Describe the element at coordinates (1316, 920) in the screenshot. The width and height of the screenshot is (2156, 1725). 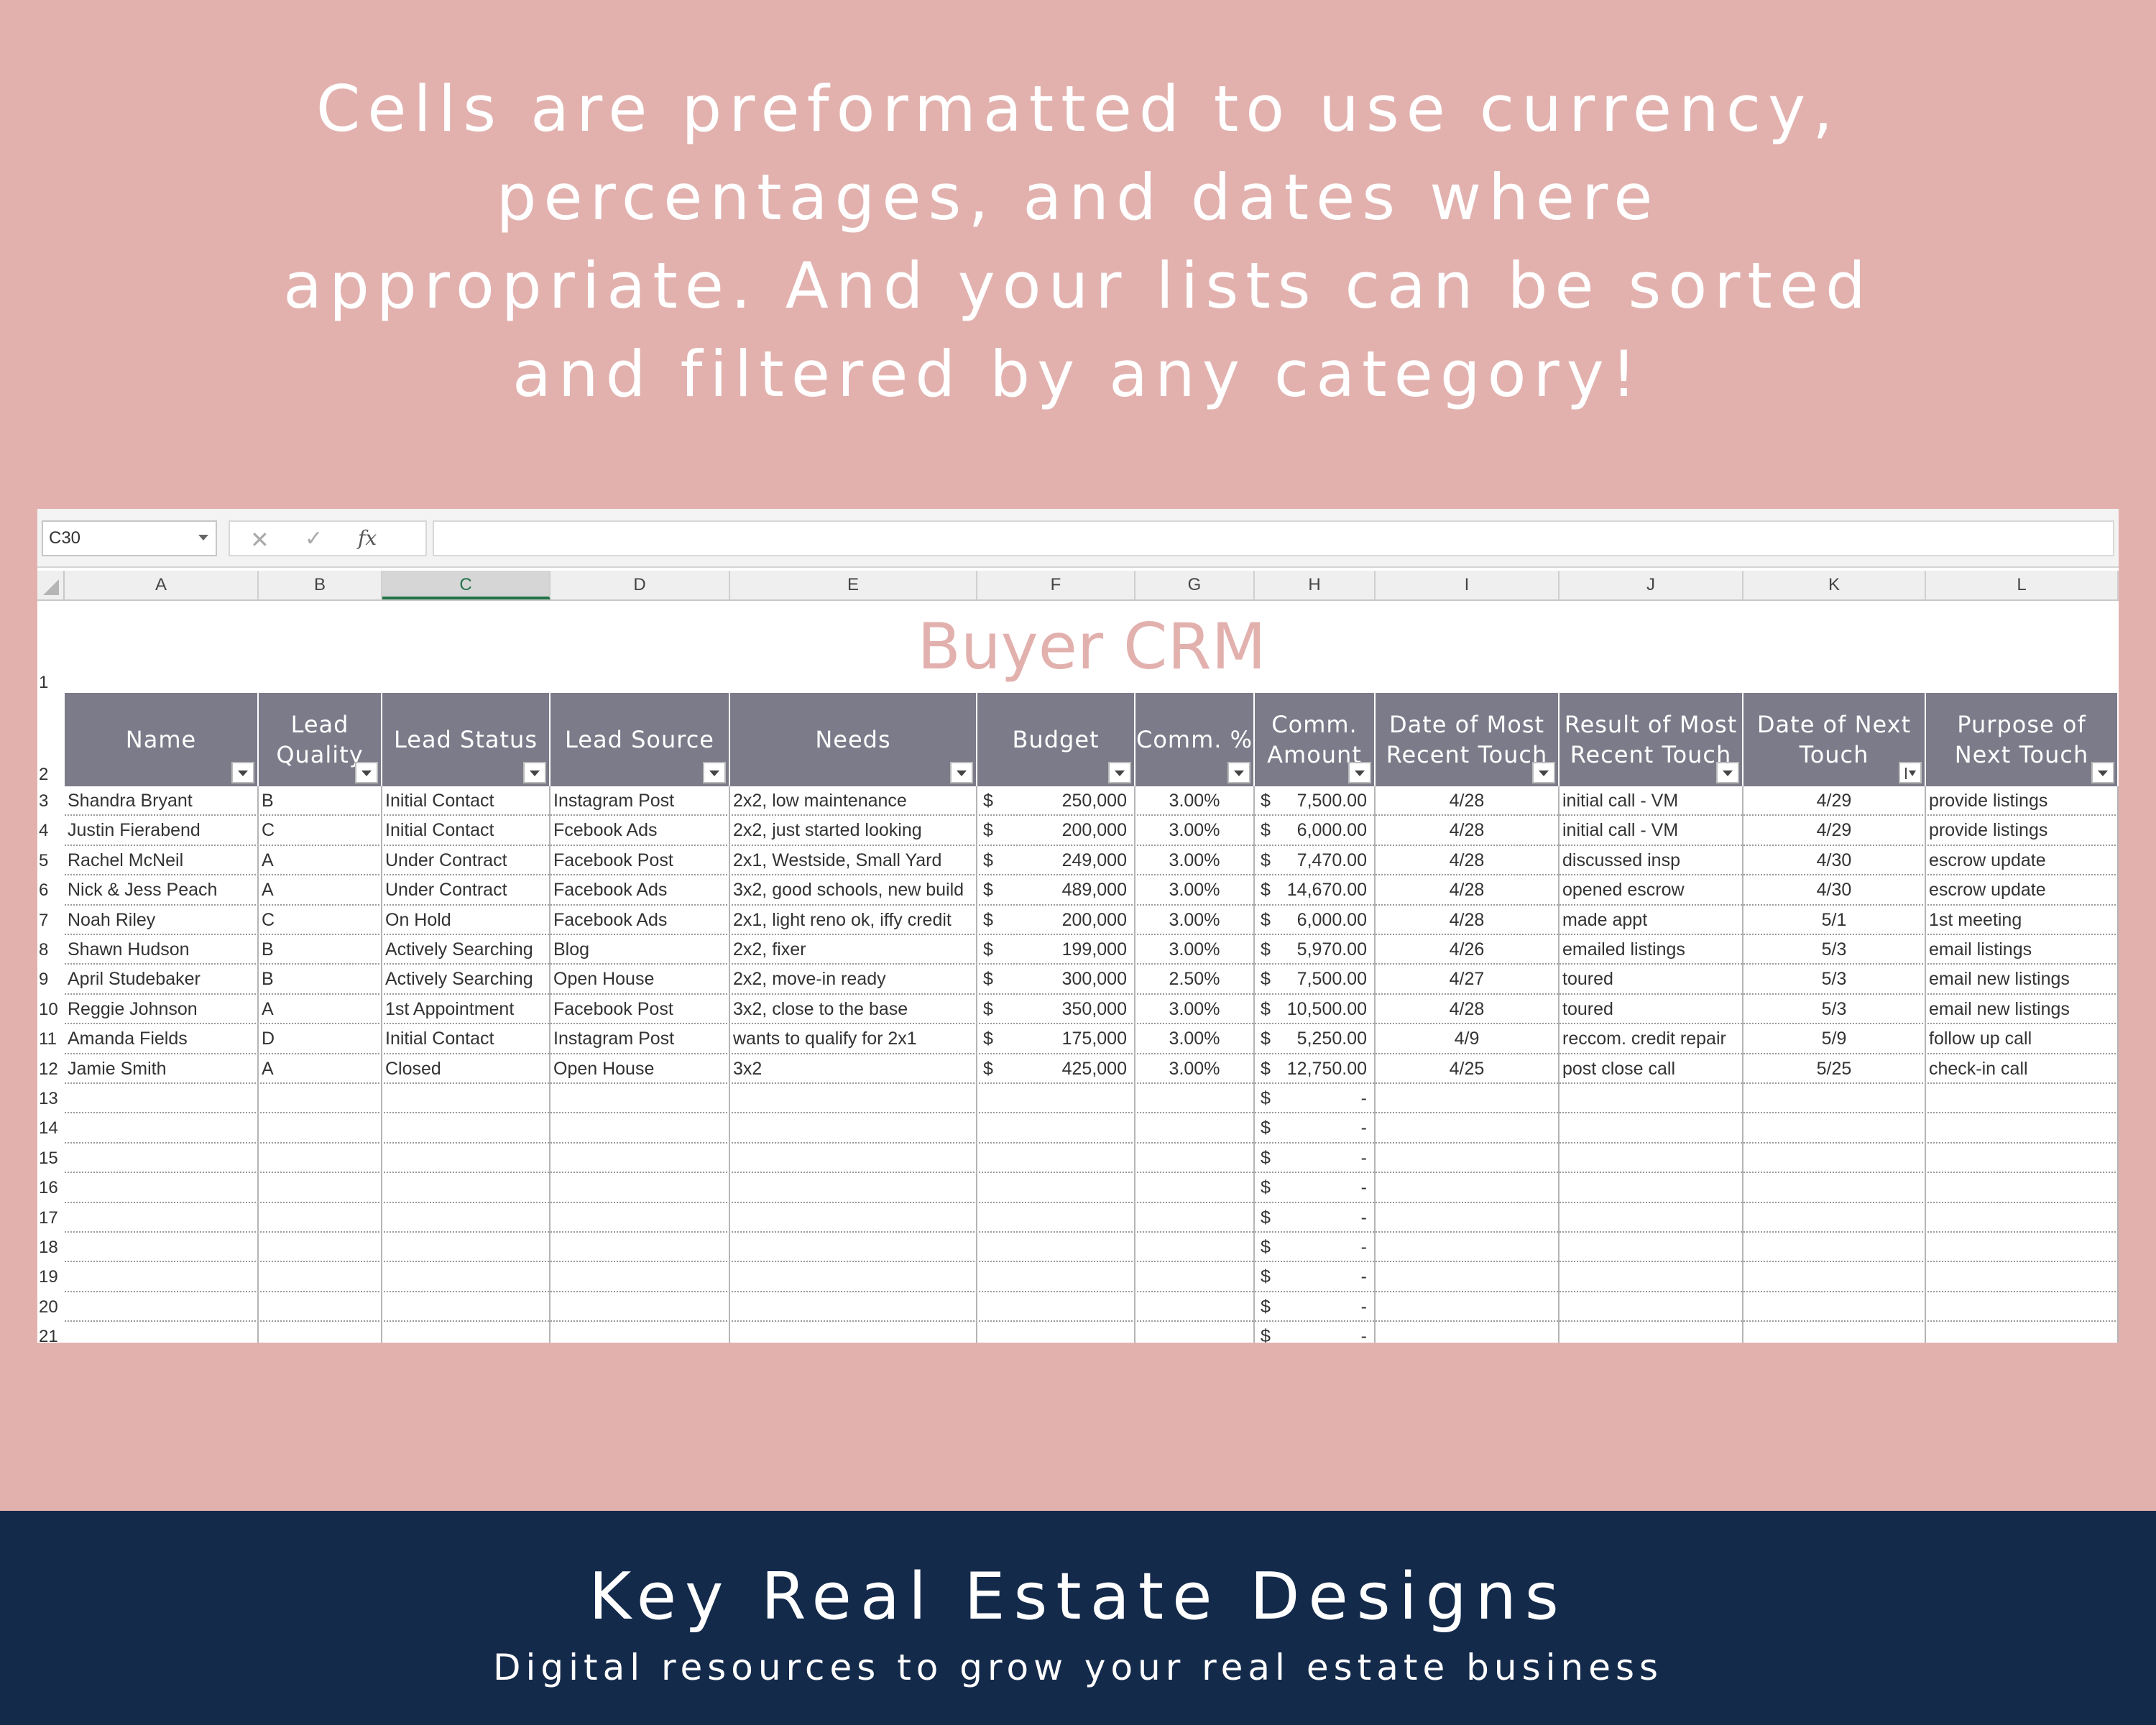
I see `cell-comm-amt: $6,000.00` at that location.